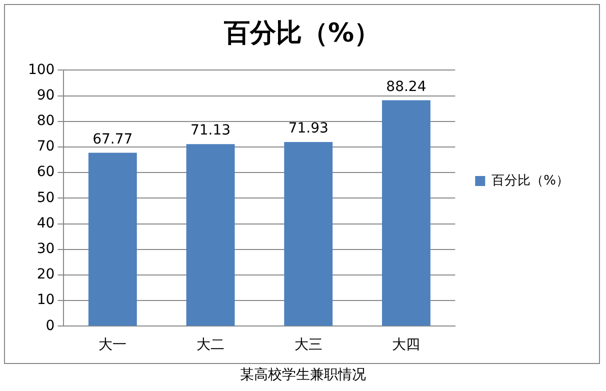  I want to click on y-tick-label: 100, so click(41, 70).